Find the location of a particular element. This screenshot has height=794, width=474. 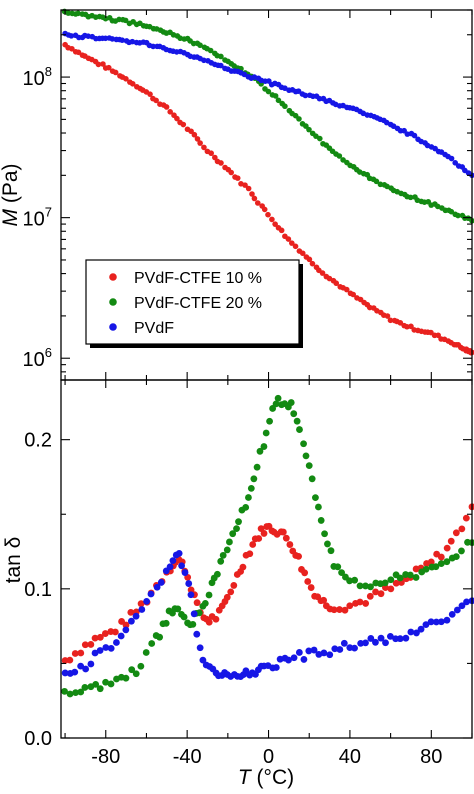

x-tick-label: -40 is located at coordinates (187, 757).